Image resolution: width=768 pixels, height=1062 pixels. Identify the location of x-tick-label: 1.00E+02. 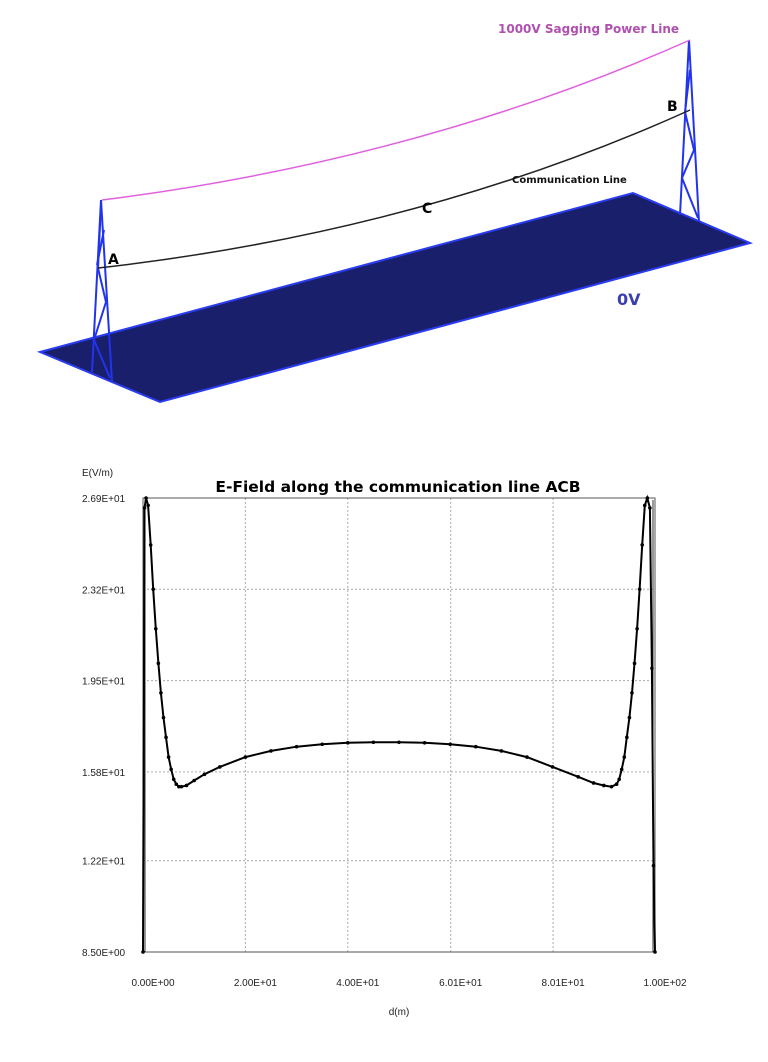
(665, 983).